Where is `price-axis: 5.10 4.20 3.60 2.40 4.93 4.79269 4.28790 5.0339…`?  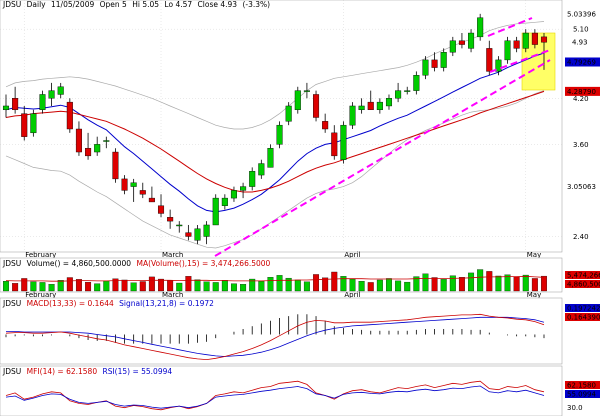
price-axis: 5.10 4.20 3.60 2.40 4.93 4.79269 4.28790 5.0339… is located at coordinates (582, 125).